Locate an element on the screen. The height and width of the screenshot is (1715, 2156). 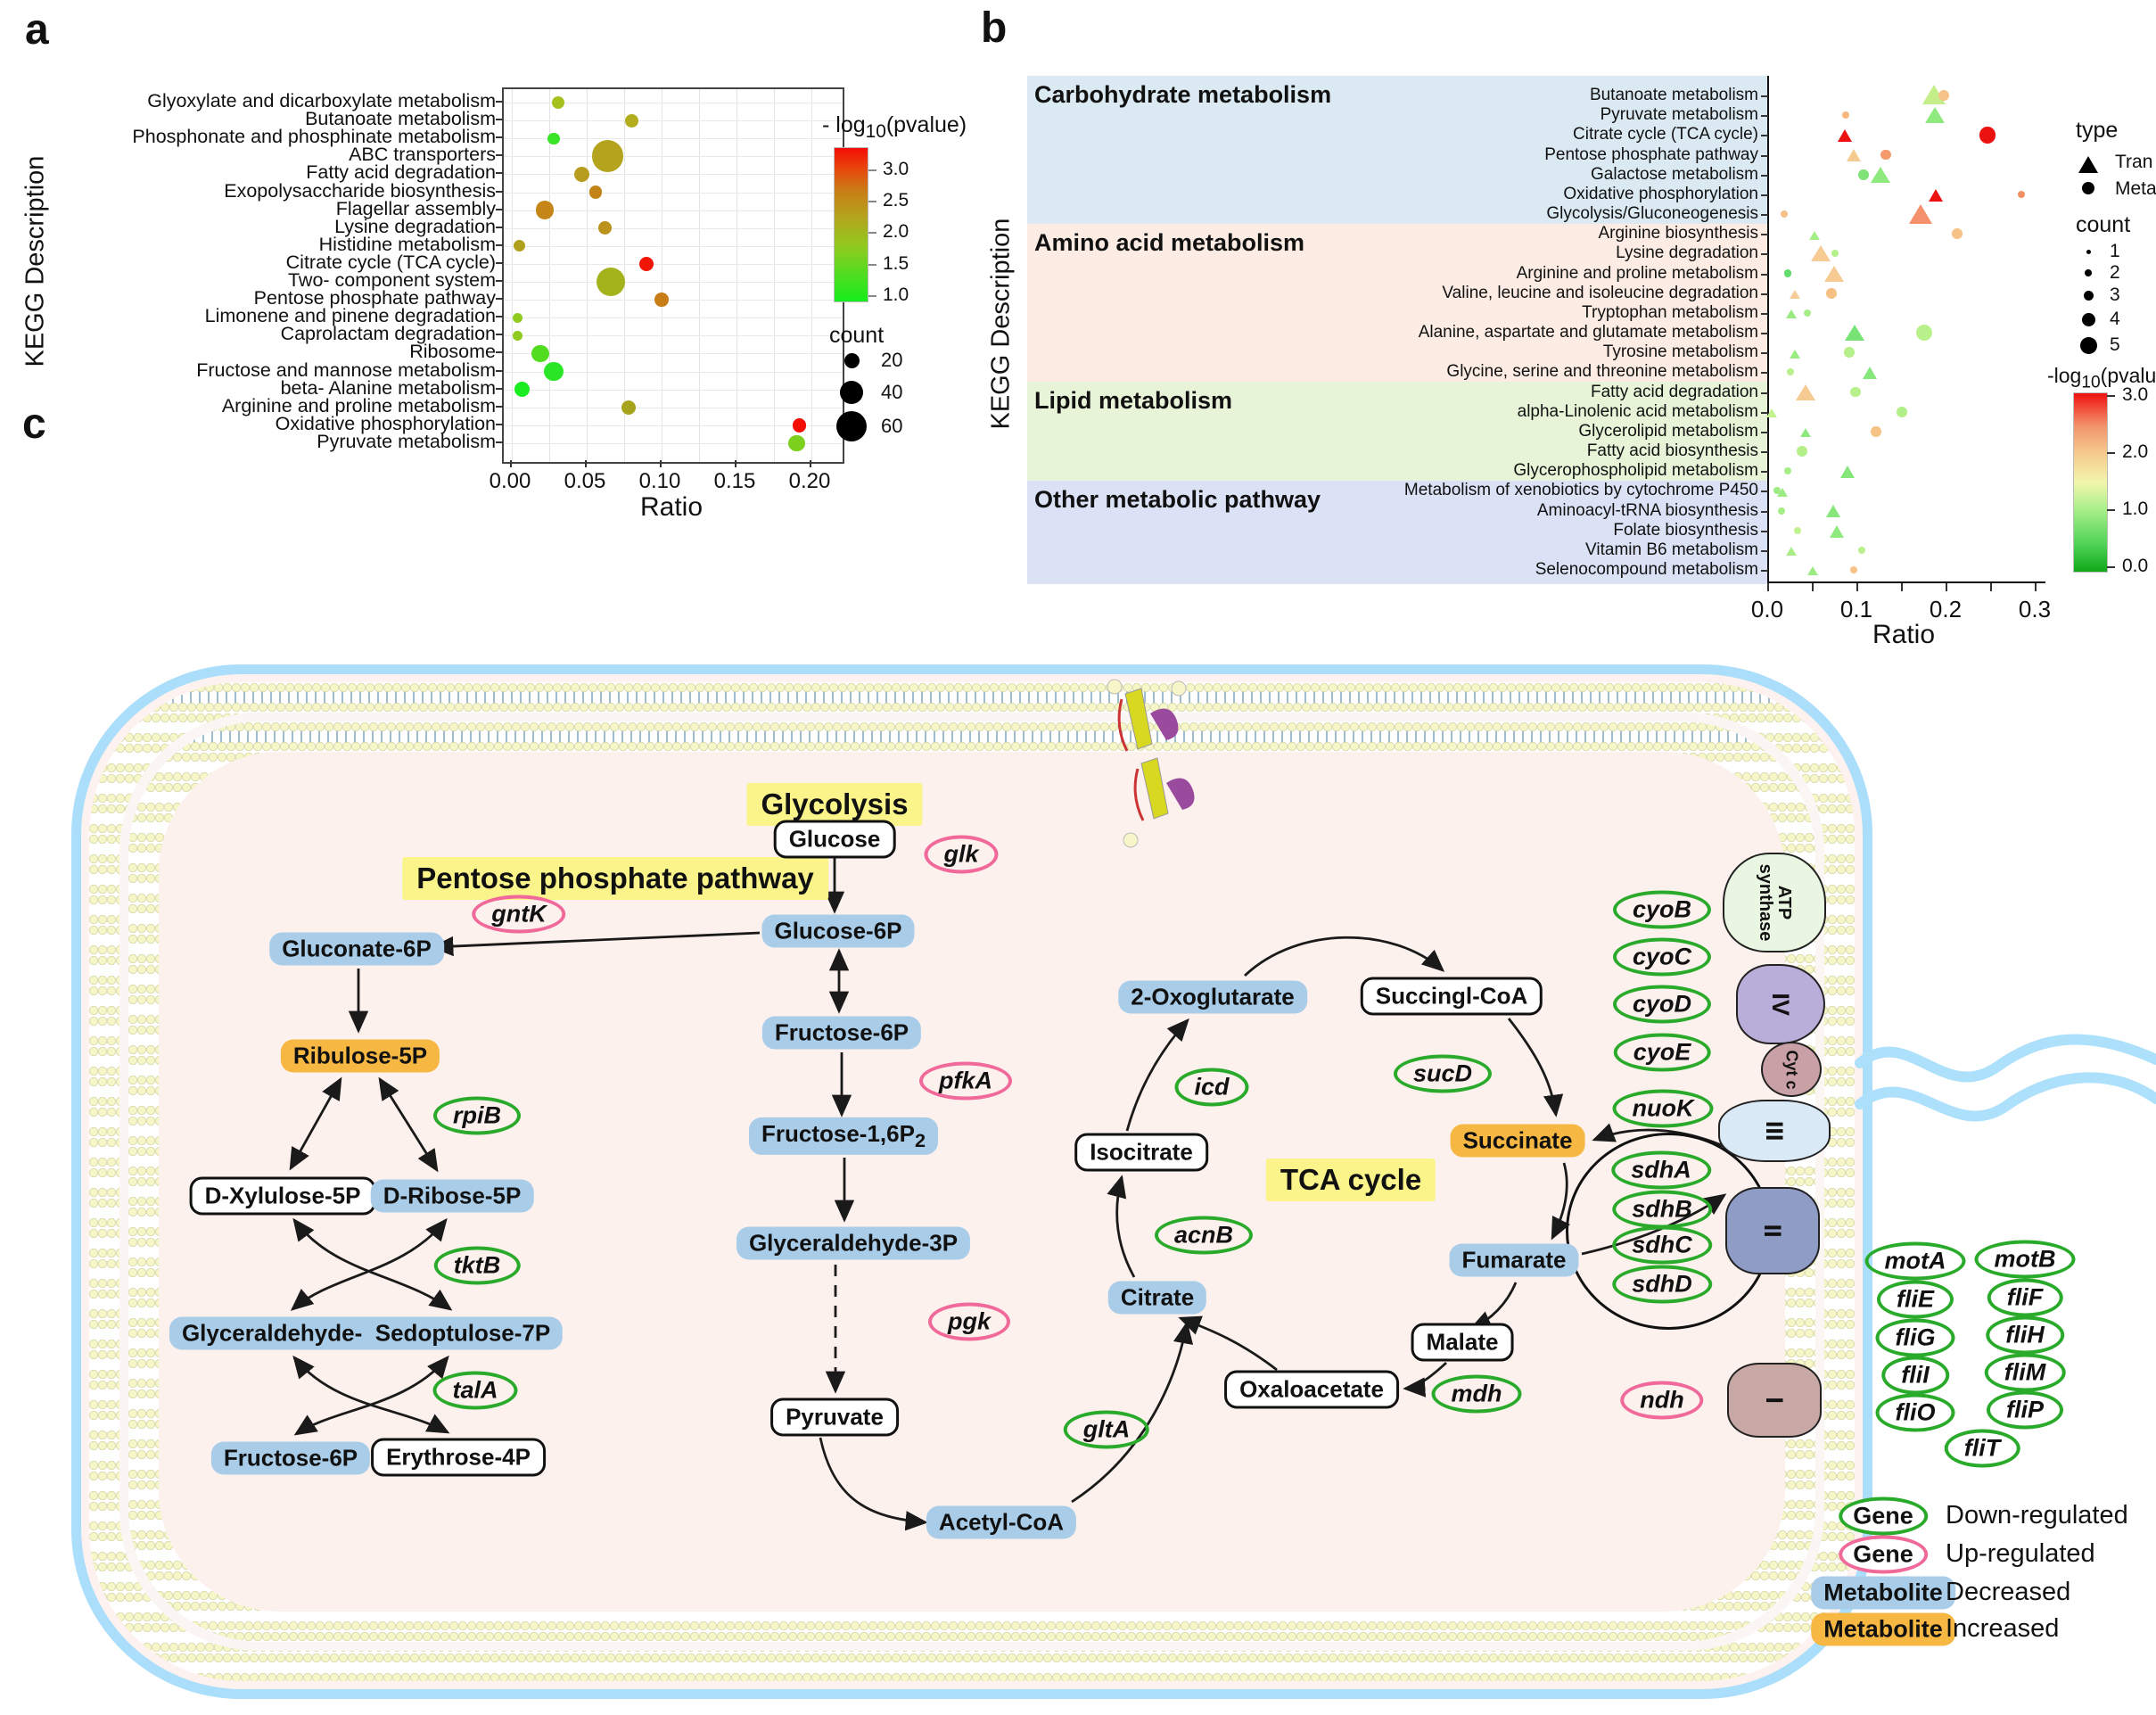
colorbar-tick-label: 2.0 is located at coordinates (896, 231).